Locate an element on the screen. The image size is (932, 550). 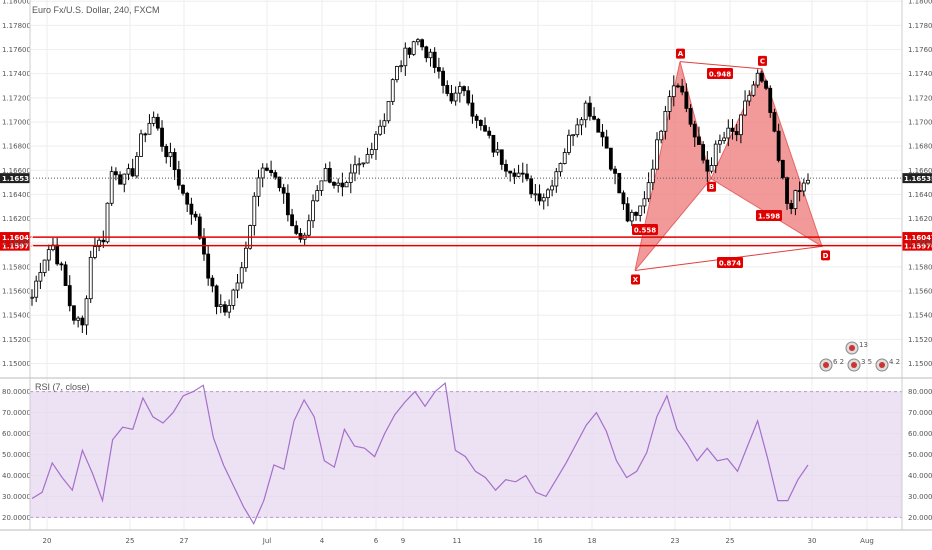
rsi-tick-label: 40.0000 is located at coordinates (920, 476).